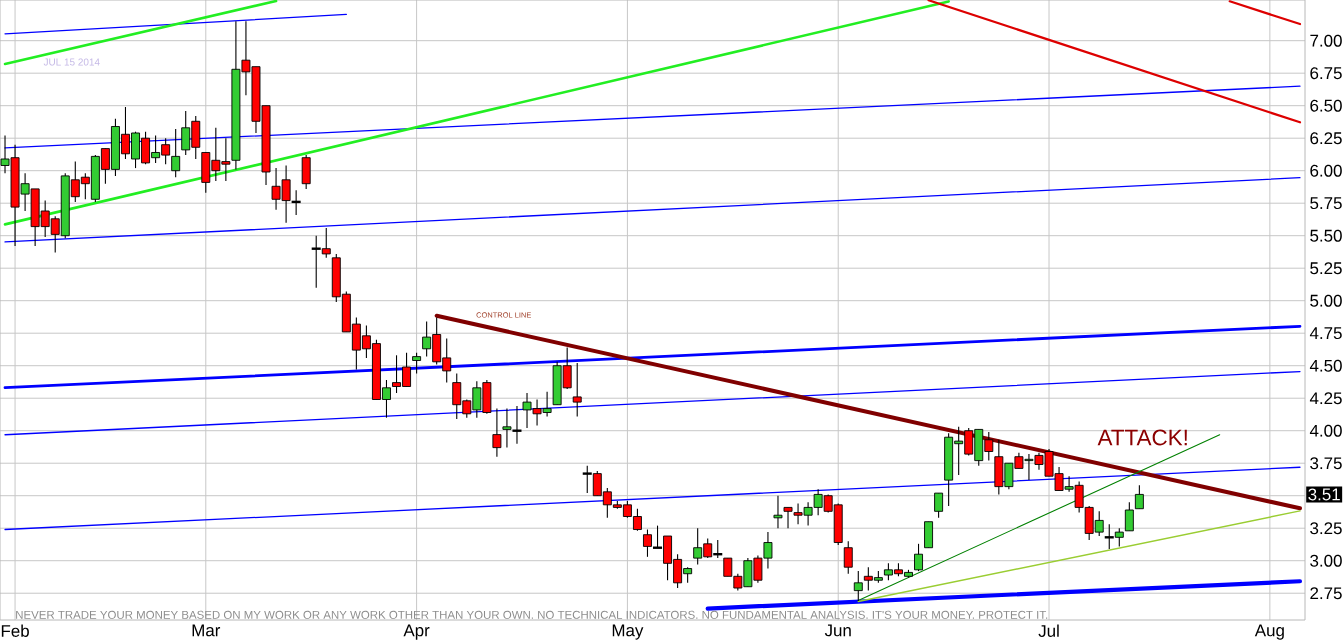  Describe the element at coordinates (1325, 365) in the screenshot. I see `y-tick-label: 4.50` at that location.